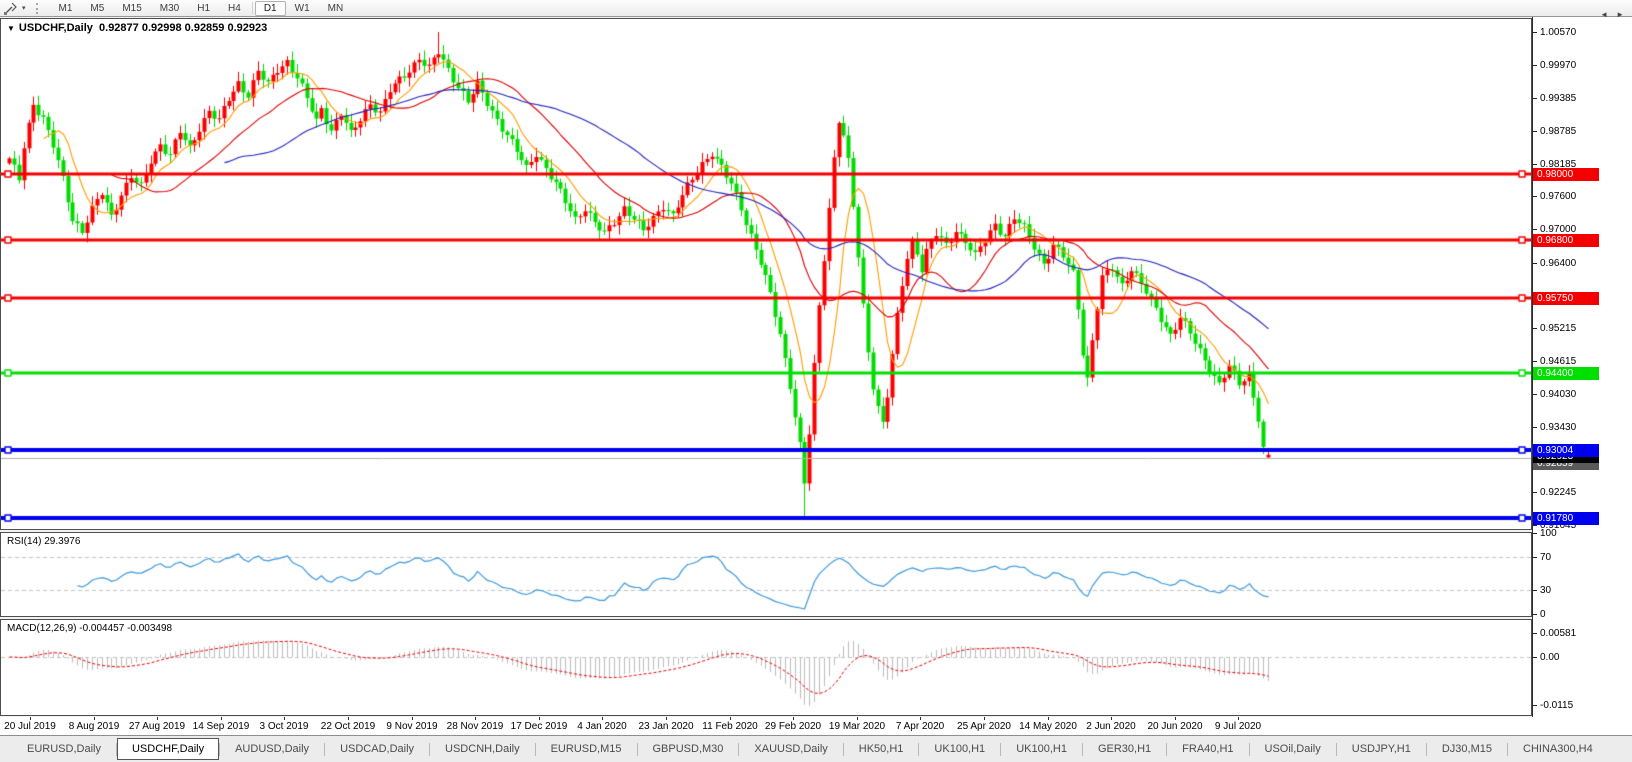  I want to click on chart-tab-usoil-daily: USOil,Daily, so click(1292, 749).